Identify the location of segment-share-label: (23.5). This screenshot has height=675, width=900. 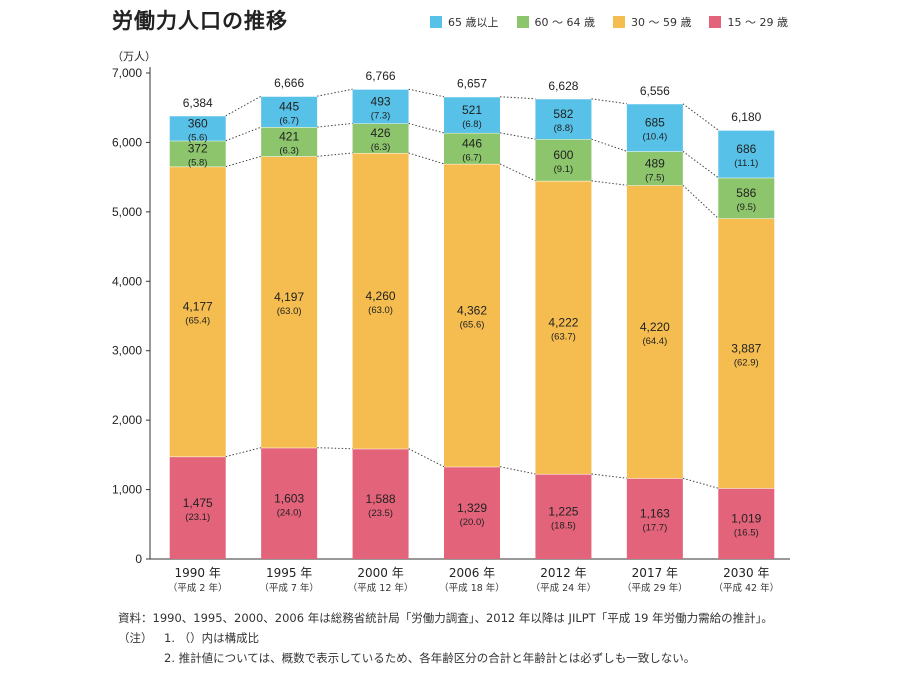
(380, 513).